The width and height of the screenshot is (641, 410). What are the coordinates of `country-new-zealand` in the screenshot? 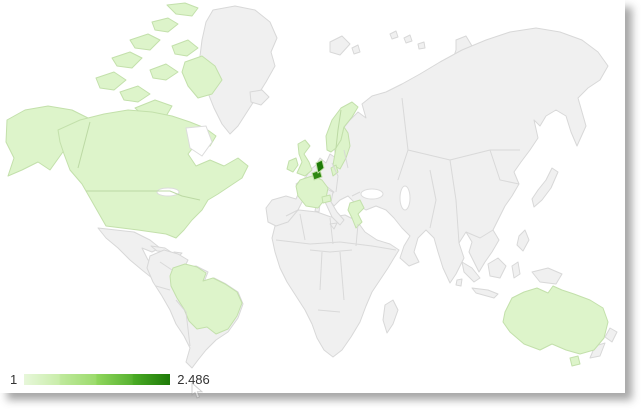 It's located at (603, 343).